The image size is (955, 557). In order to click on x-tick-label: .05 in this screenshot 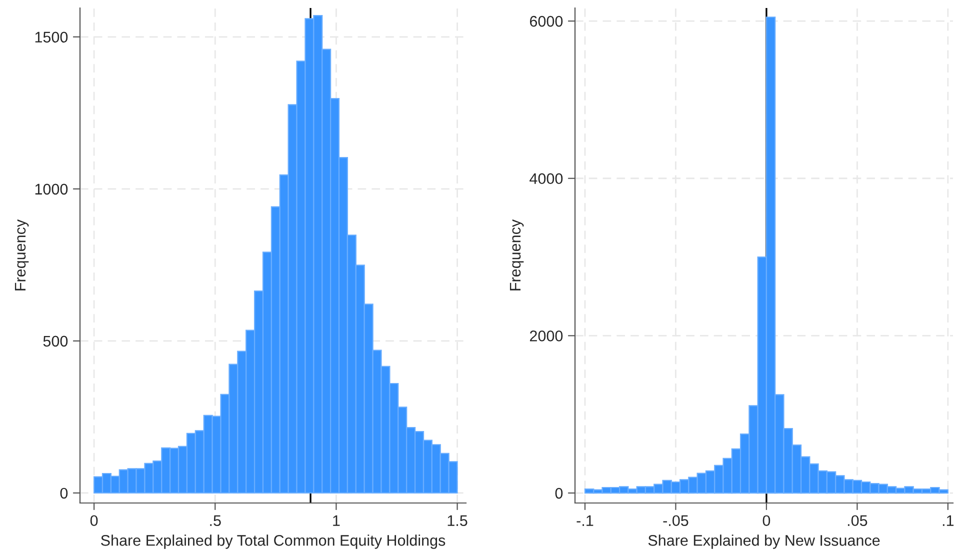, I will do `click(858, 520)`.